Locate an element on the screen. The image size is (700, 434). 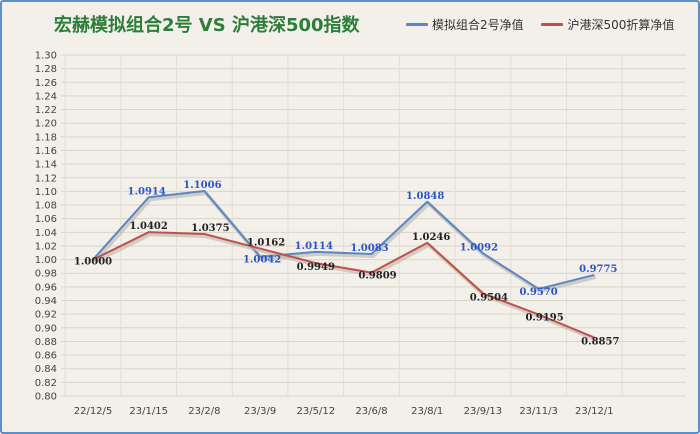
y-tick-label: 0.84 is located at coordinates (46, 369).